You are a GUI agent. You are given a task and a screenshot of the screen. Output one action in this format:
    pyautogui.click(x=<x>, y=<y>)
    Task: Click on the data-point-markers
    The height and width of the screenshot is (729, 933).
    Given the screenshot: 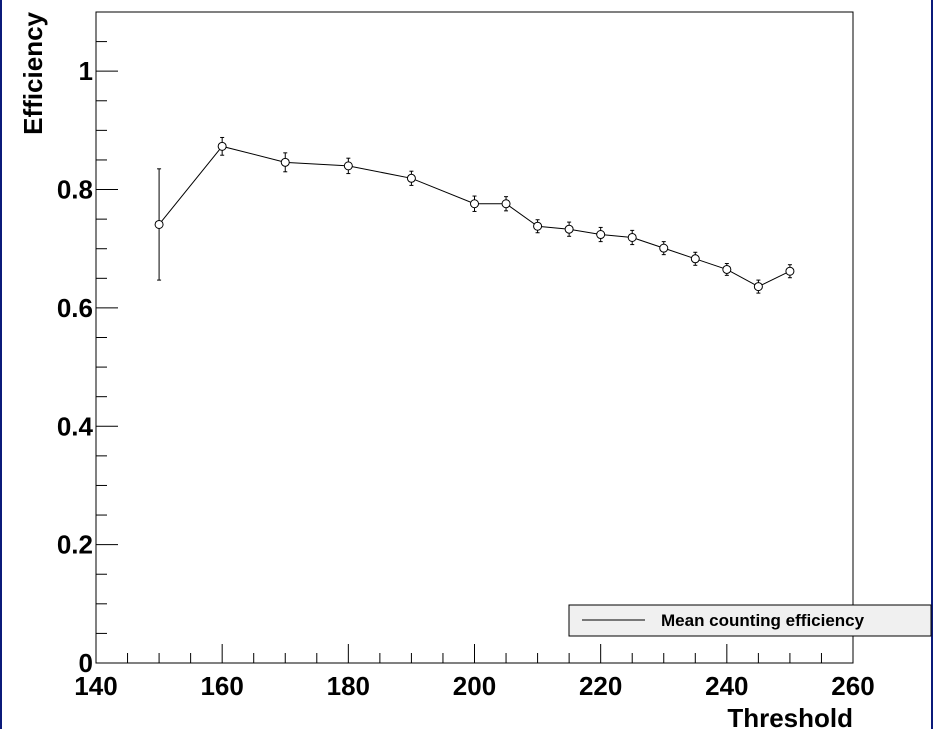 What is the action you would take?
    pyautogui.click(x=474, y=216)
    